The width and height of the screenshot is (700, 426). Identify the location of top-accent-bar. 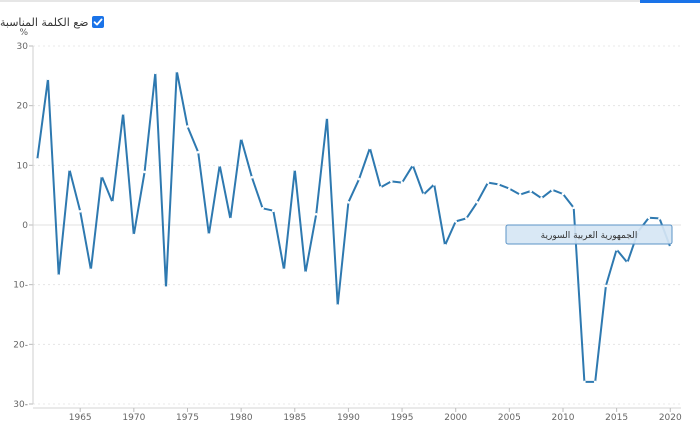
(670, 1).